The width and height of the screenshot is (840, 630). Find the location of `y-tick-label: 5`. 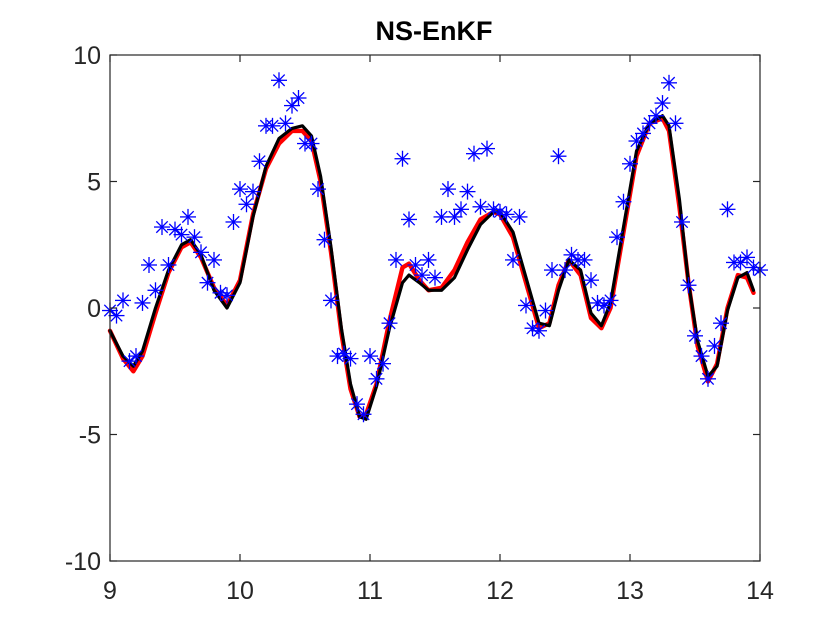

y-tick-label: 5 is located at coordinates (94, 183).